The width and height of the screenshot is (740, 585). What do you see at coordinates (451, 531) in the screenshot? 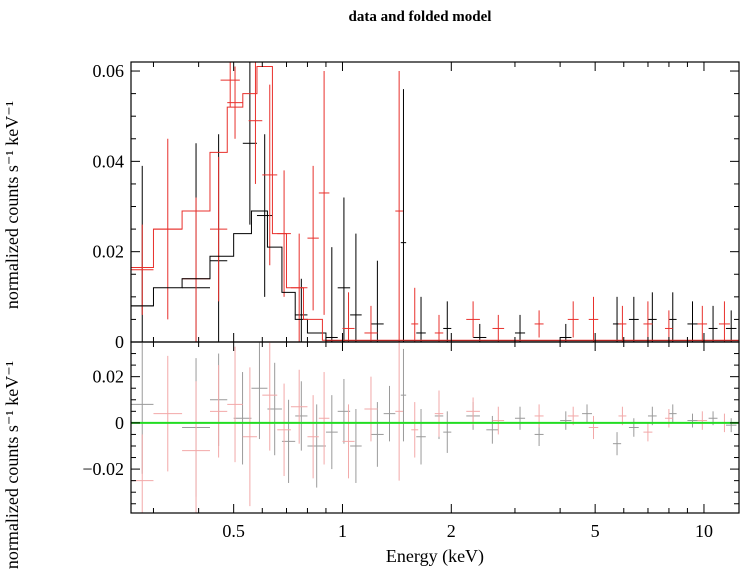
I see `x-tick-label: 2` at bounding box center [451, 531].